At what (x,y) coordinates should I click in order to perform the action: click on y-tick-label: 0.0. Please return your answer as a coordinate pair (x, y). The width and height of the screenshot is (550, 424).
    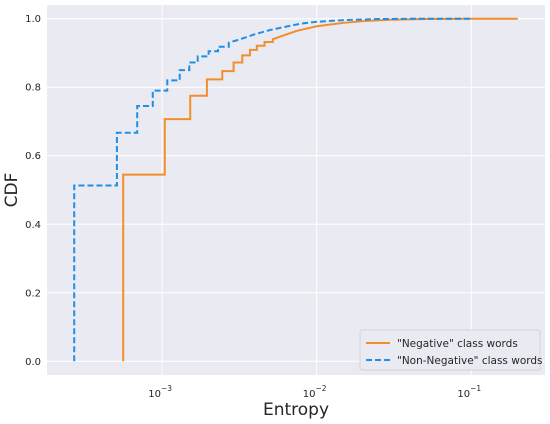
    Looking at the image, I should click on (33, 362).